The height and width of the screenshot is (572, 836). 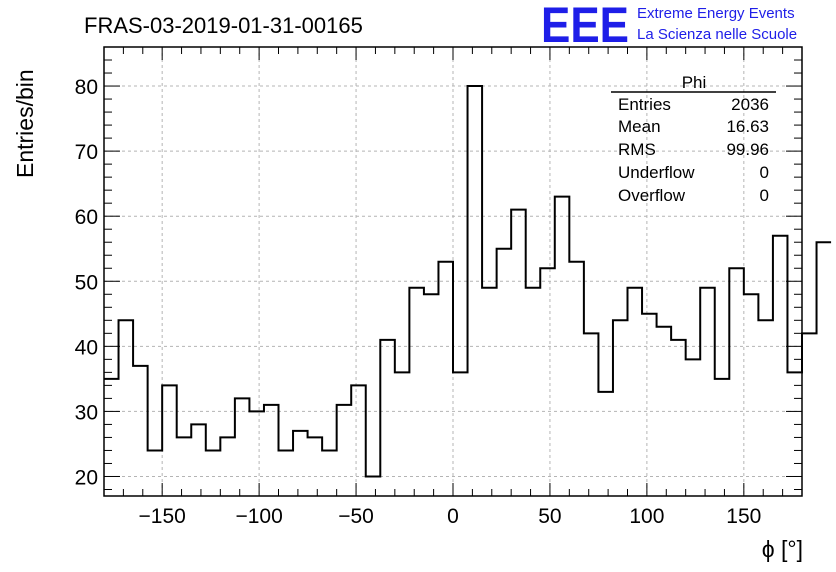 What do you see at coordinates (86, 477) in the screenshot?
I see `y-tick-label: 20` at bounding box center [86, 477].